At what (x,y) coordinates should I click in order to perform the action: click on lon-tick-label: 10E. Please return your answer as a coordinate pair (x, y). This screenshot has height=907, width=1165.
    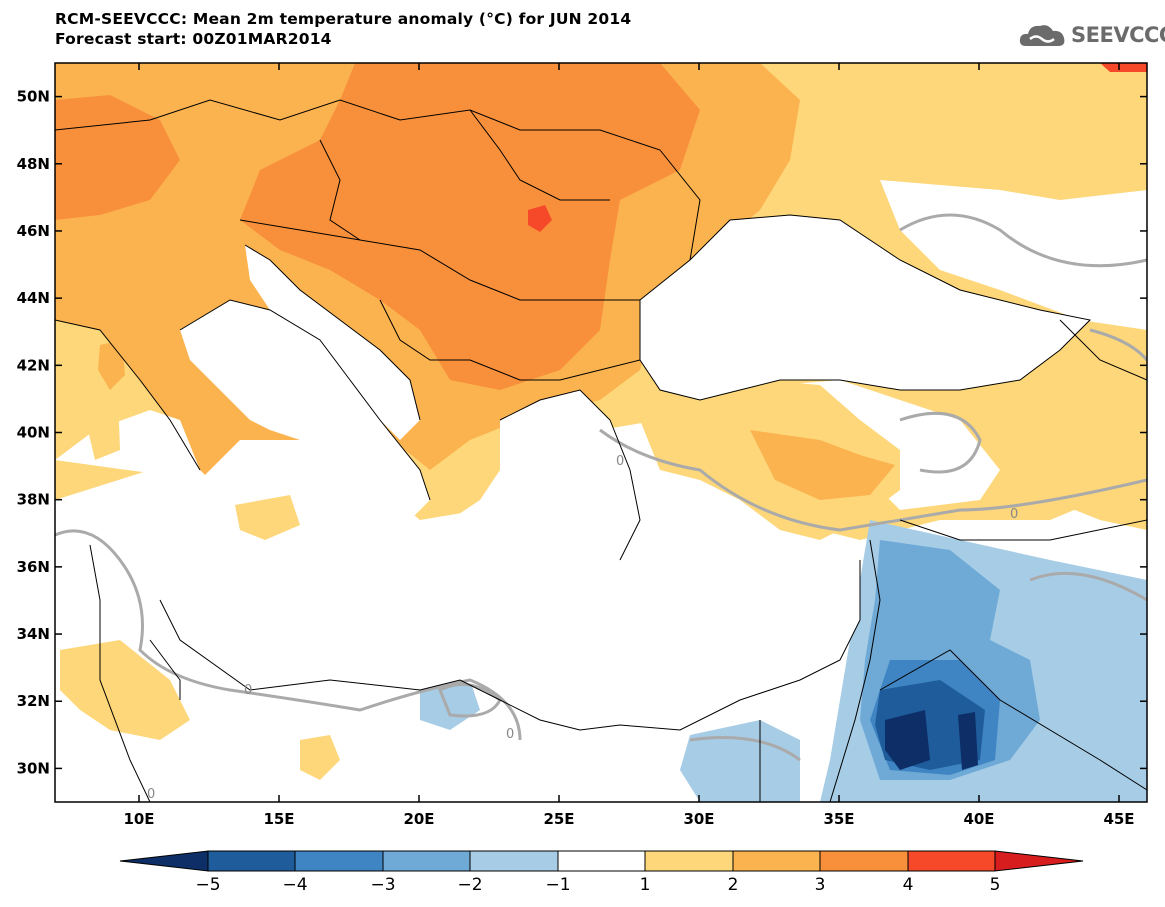
    Looking at the image, I should click on (138, 819).